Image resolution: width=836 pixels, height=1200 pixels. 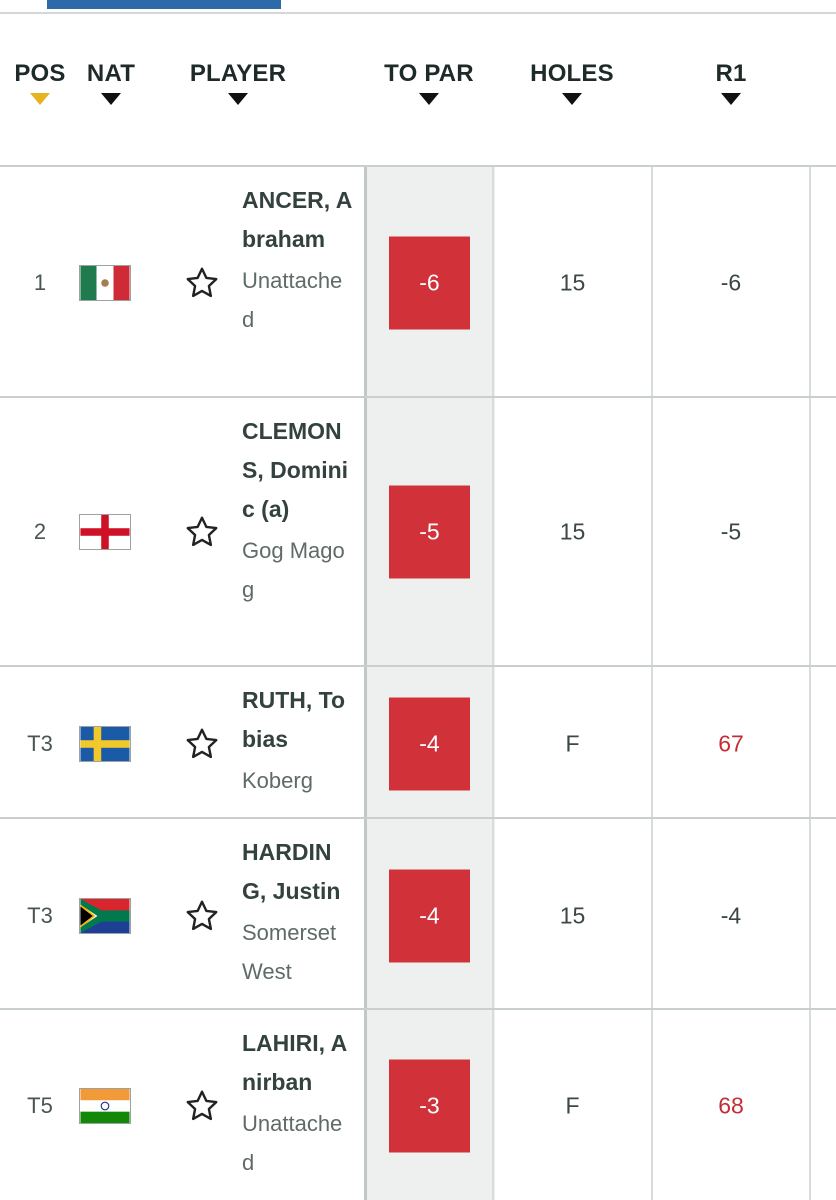 I want to click on round-one-score: 67, so click(x=731, y=743).